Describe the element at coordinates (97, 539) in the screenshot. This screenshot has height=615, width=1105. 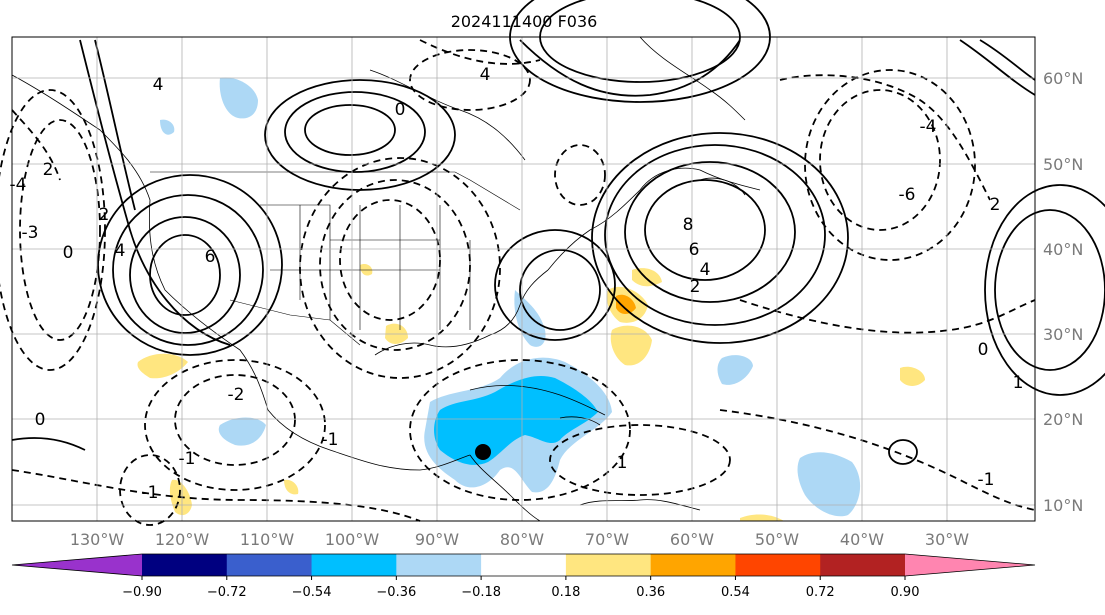
I see `lon-label: 130°W` at that location.